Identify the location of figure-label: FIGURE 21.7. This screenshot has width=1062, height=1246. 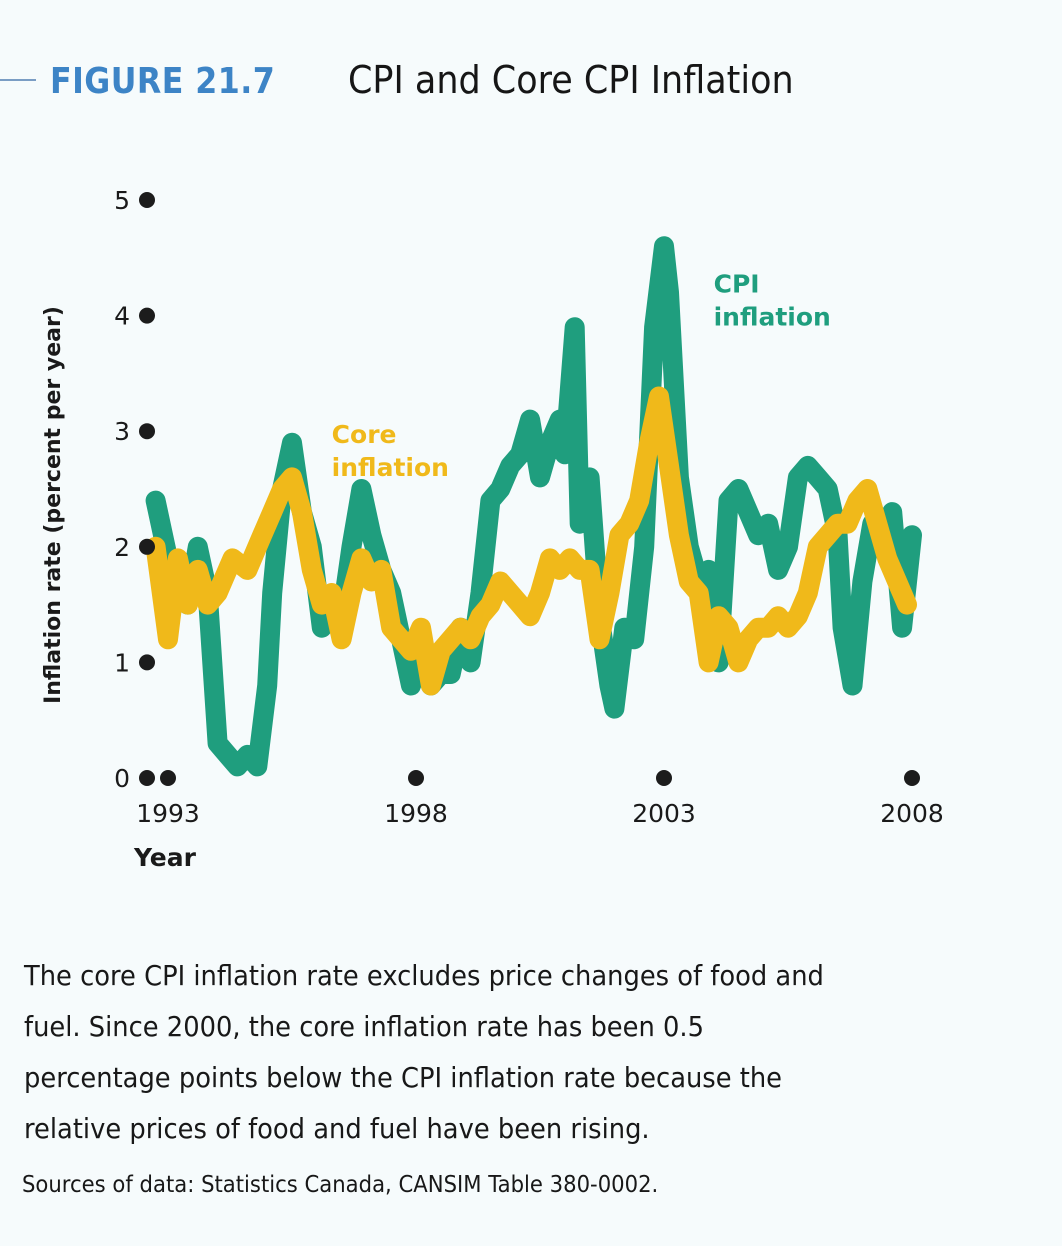
(163, 81).